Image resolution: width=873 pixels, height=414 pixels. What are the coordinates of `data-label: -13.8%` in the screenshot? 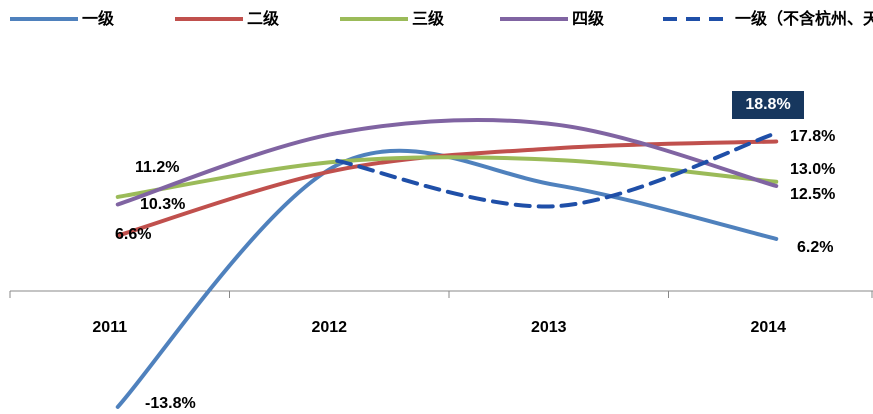 It's located at (170, 403).